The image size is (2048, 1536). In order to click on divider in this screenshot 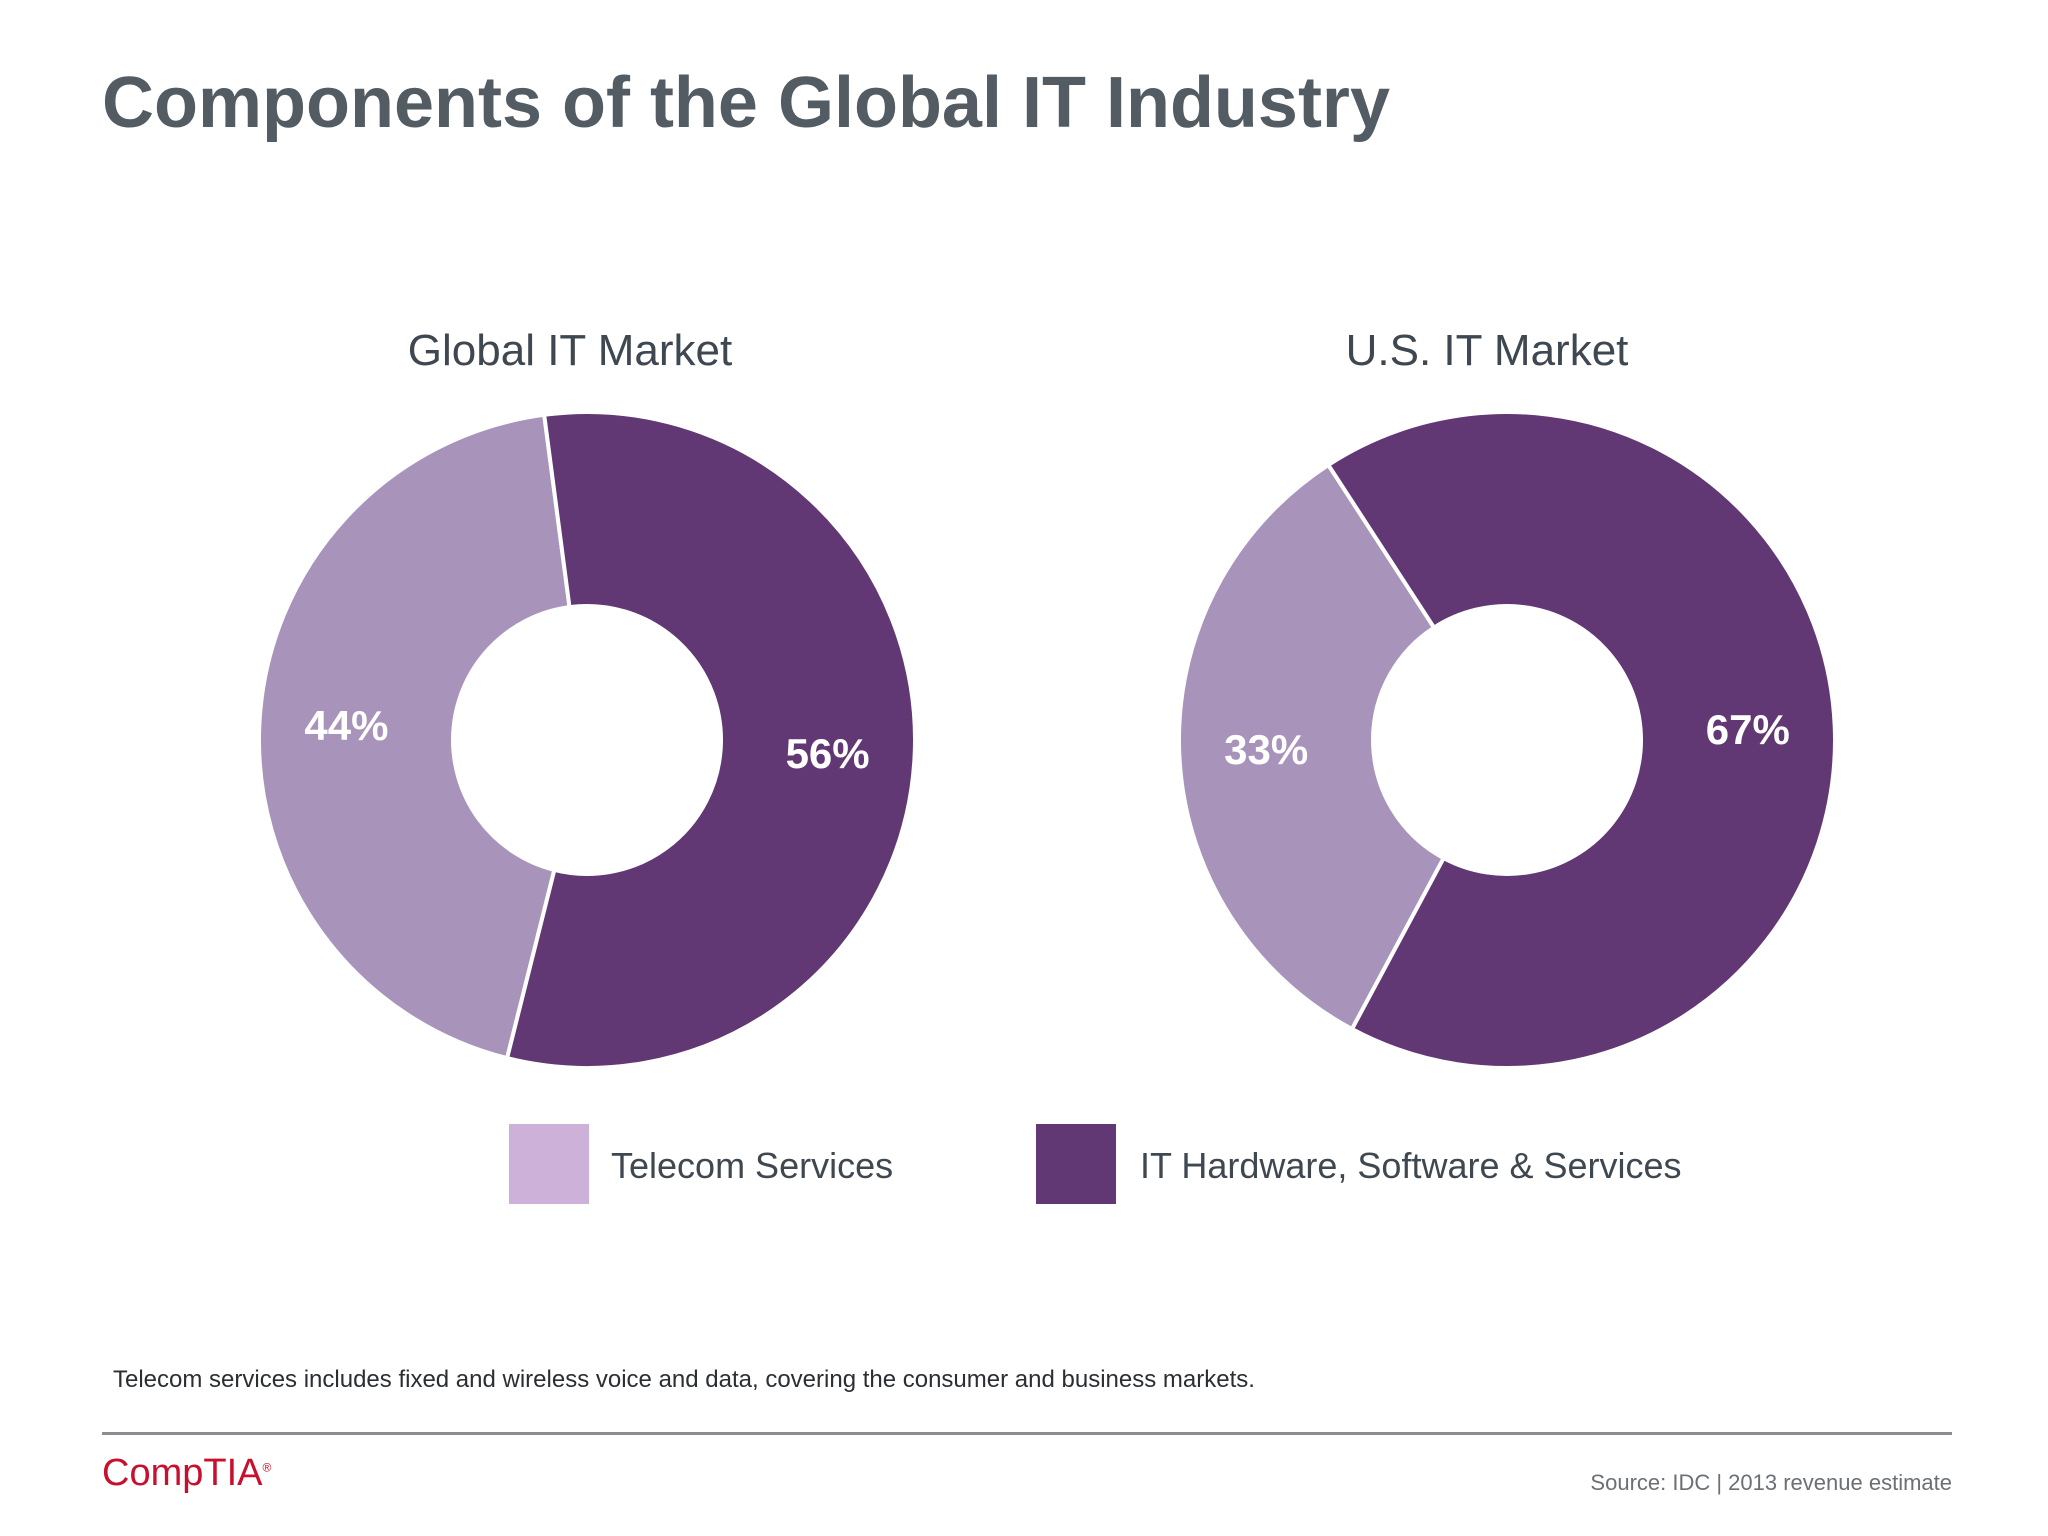, I will do `click(1027, 1433)`.